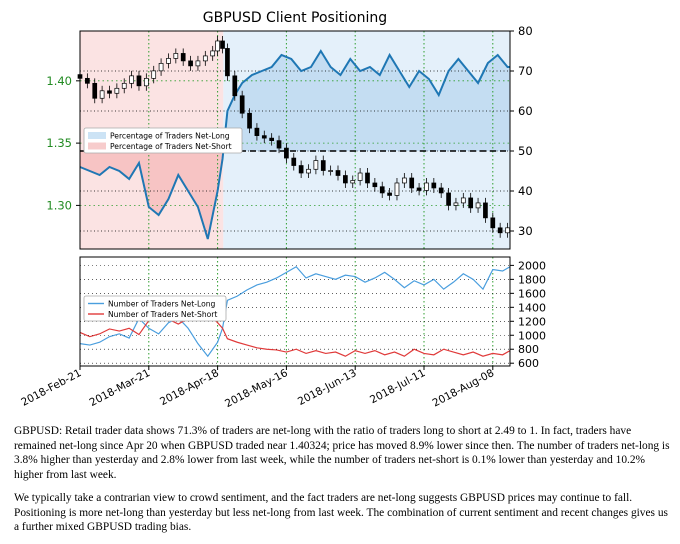 This screenshot has height=544, width=680. What do you see at coordinates (528, 363) in the screenshot?
I see `bottom-y-tick-label: 600` at bounding box center [528, 363].